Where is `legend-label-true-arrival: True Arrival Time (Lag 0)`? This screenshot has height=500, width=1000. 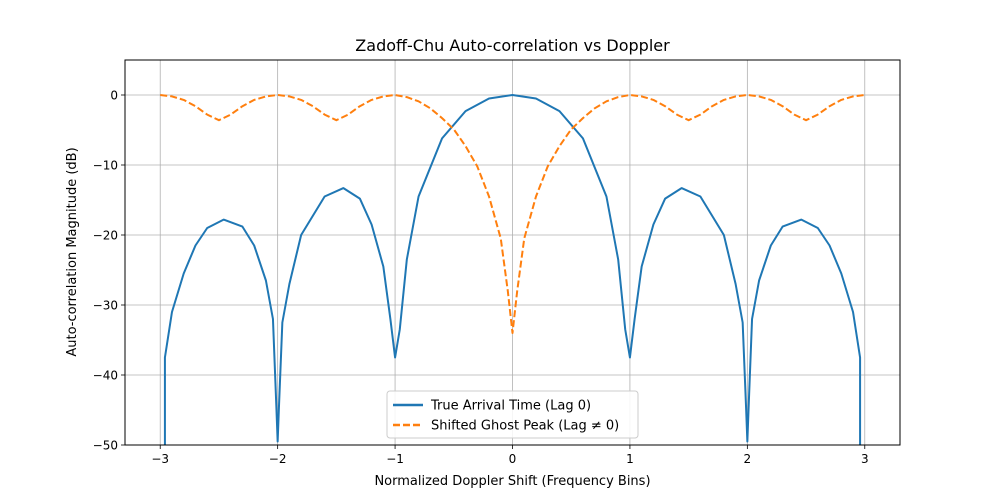 legend-label-true-arrival: True Arrival Time (Lag 0) is located at coordinates (510, 406).